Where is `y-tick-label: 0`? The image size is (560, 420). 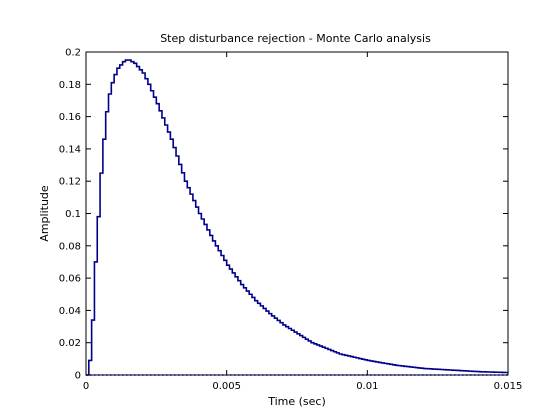 y-tick-label: 0 is located at coordinates (78, 376).